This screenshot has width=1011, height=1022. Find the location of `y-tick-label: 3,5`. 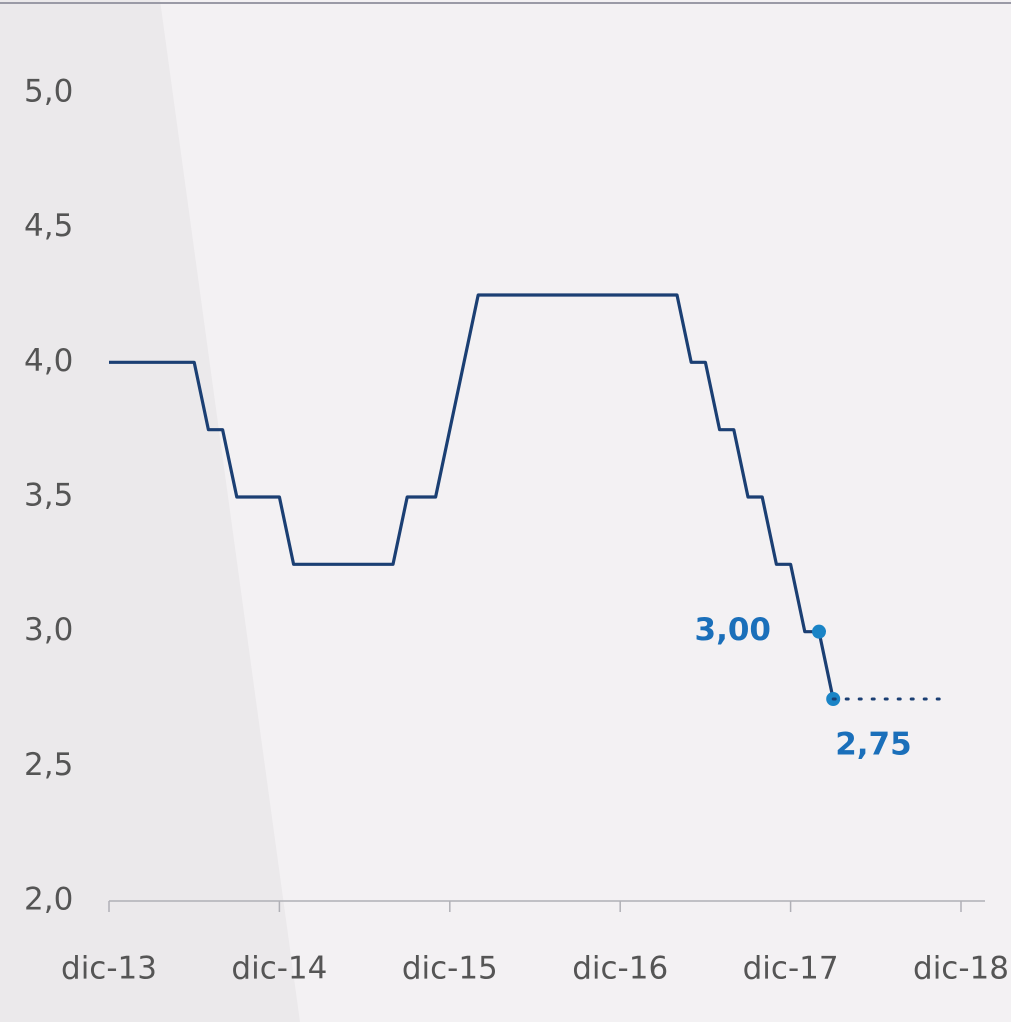

y-tick-label: 3,5 is located at coordinates (48, 496).